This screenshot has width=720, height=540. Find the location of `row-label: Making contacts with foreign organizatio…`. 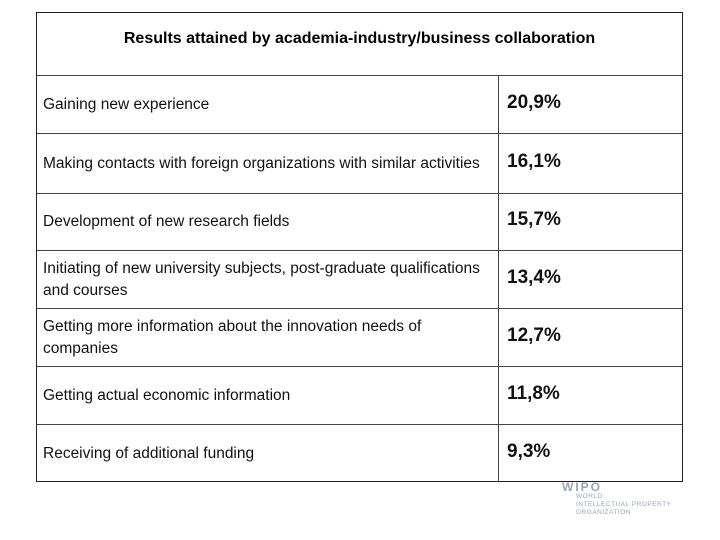

row-label: Making contacts with foreign organizatio… is located at coordinates (261, 163).